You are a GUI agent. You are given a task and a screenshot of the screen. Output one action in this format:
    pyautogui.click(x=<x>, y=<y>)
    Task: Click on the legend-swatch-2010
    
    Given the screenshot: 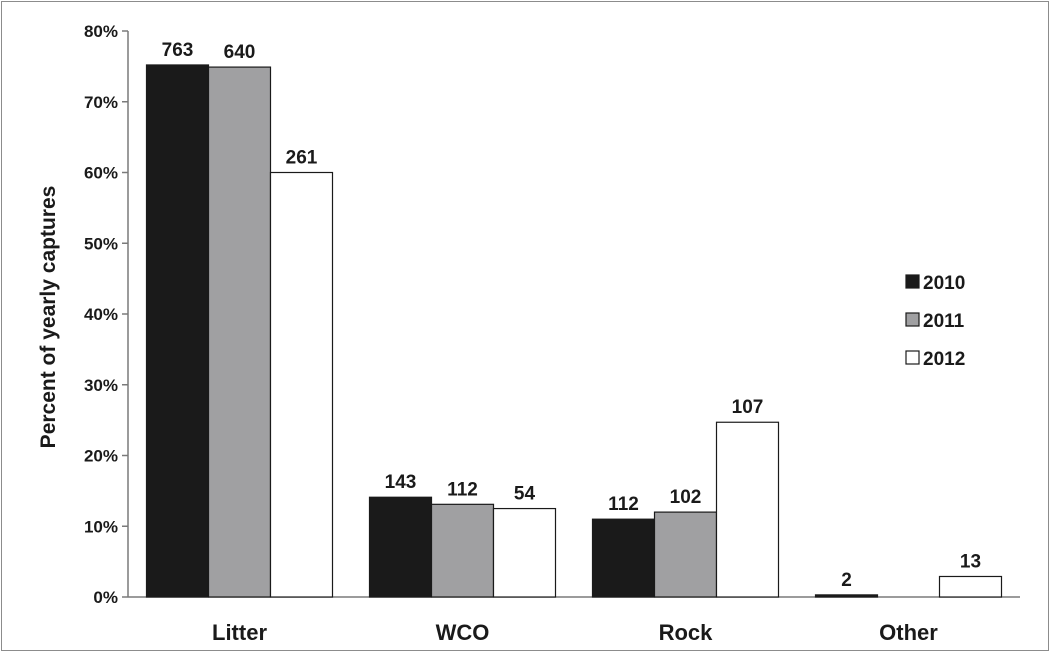 What is the action you would take?
    pyautogui.click(x=912, y=281)
    